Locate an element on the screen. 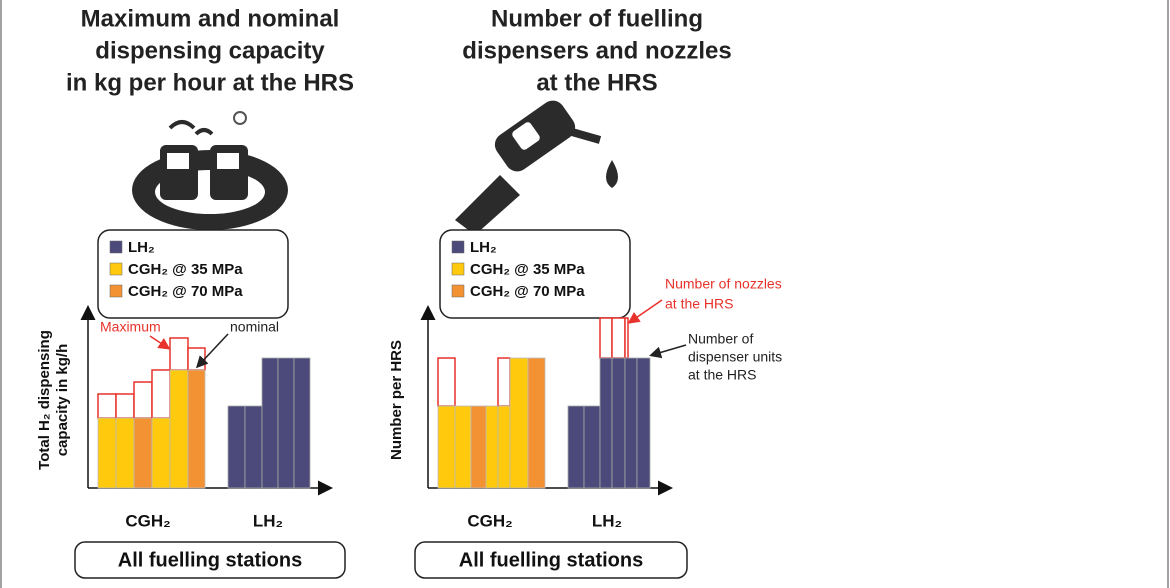  panel-title: dispensing capacity is located at coordinates (210, 50).